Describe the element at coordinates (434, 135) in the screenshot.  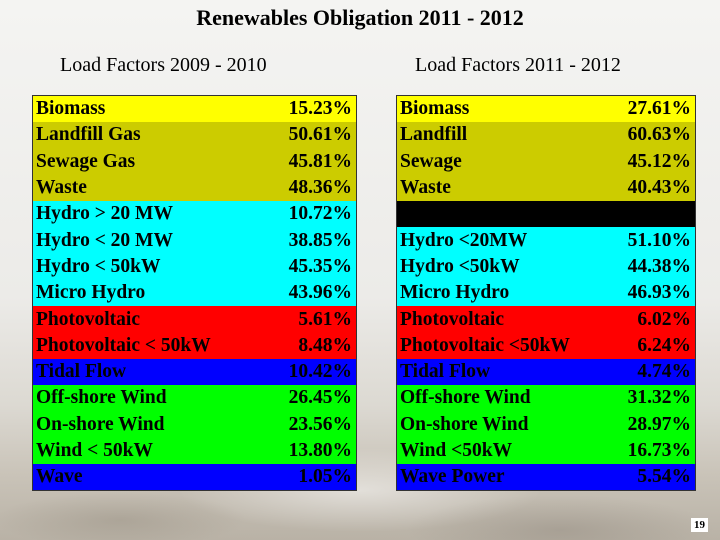
I see `energy-source-name: Landfill` at that location.